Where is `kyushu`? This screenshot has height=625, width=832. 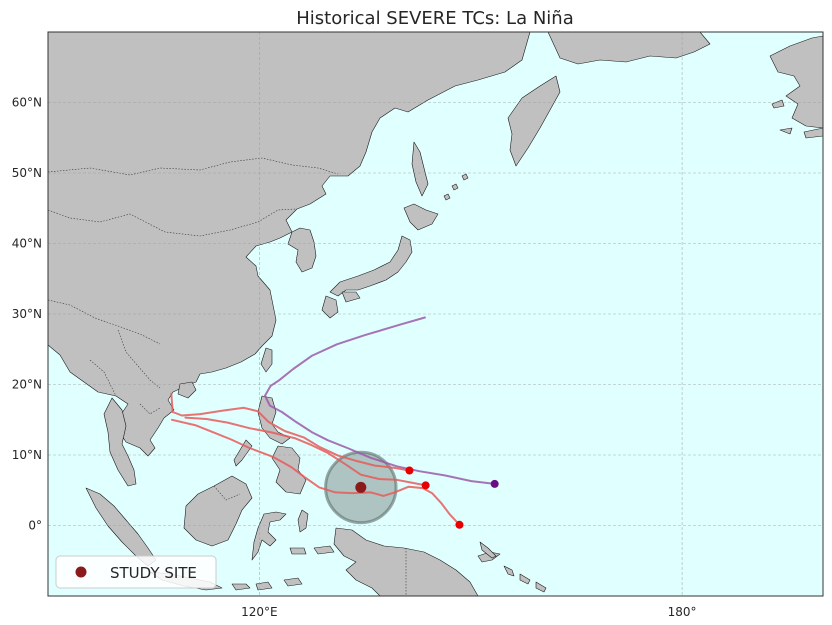 kyushu is located at coordinates (330, 307).